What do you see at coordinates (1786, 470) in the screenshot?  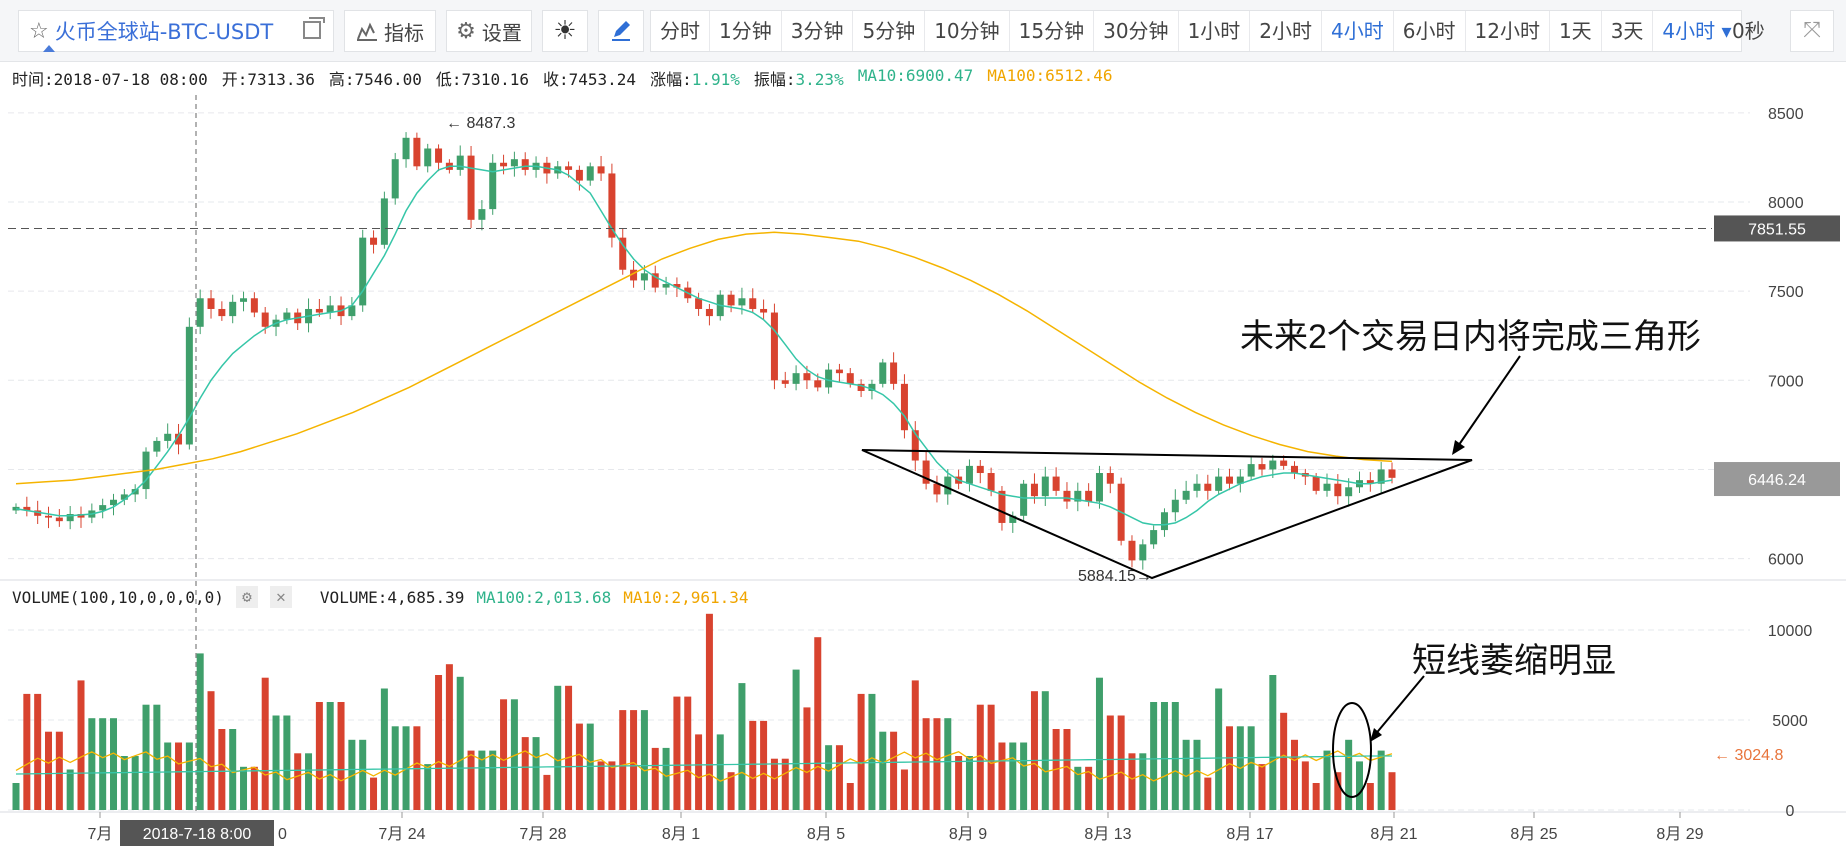 I see `price-tick-label: 6500` at bounding box center [1786, 470].